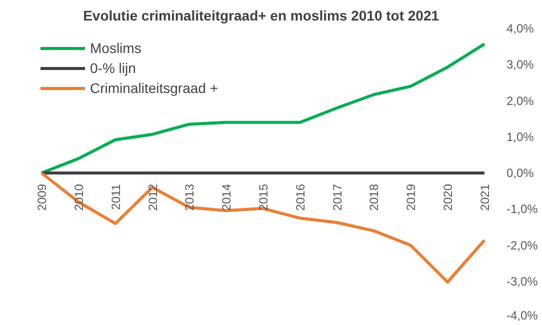 This screenshot has width=542, height=325. Describe the element at coordinates (337, 197) in the screenshot. I see `x-tick-label: 2017` at that location.